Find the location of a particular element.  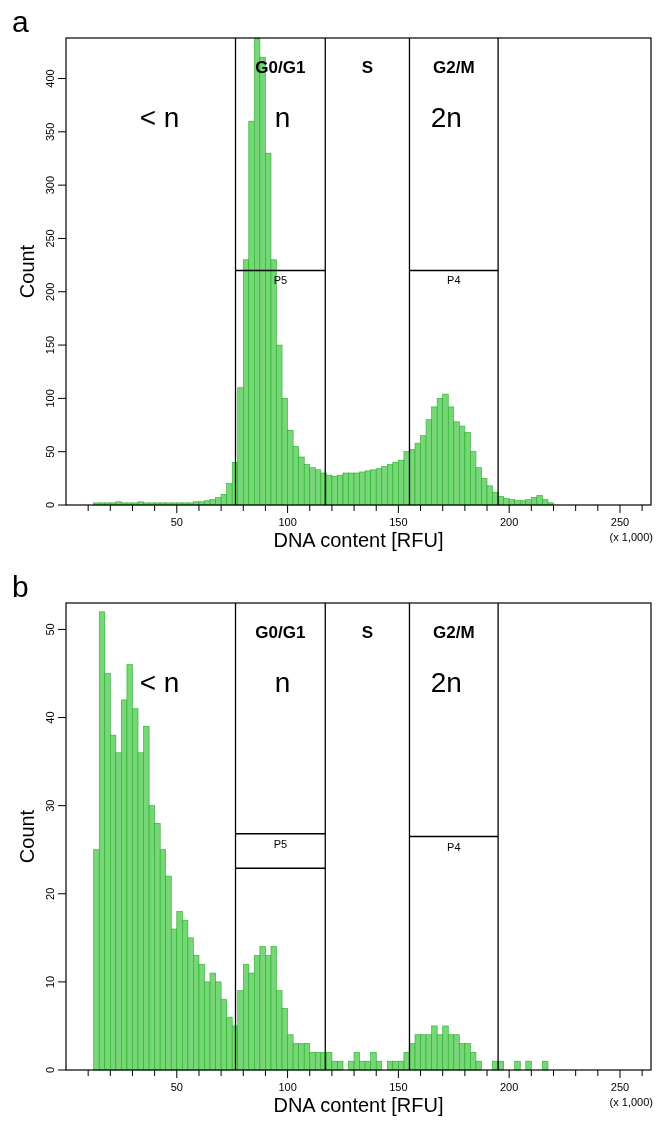

y-tick-label: 40 is located at coordinates (50, 717).